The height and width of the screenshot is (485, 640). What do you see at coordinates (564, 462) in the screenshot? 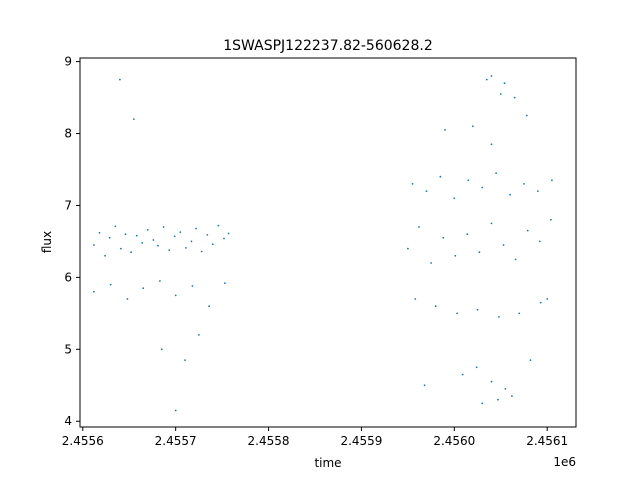
I see `x-axis-offset-label: 1e6` at bounding box center [564, 462].